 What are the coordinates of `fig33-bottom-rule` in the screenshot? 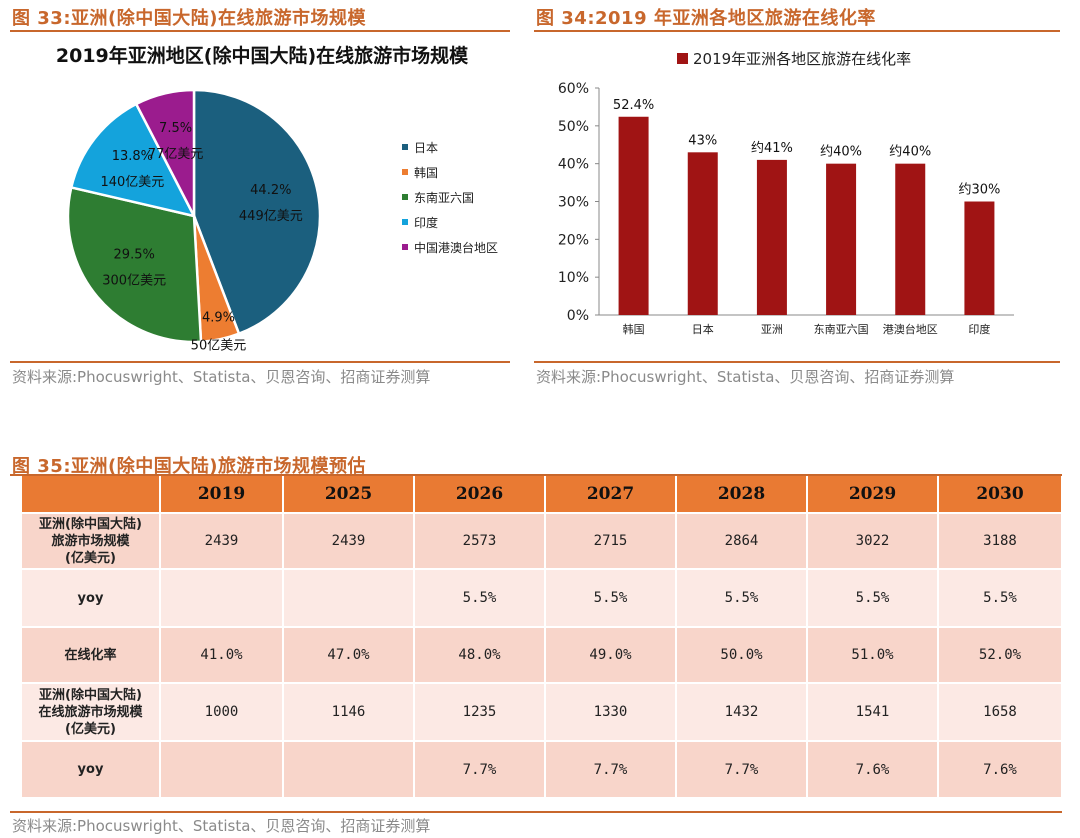 It's located at (260, 362).